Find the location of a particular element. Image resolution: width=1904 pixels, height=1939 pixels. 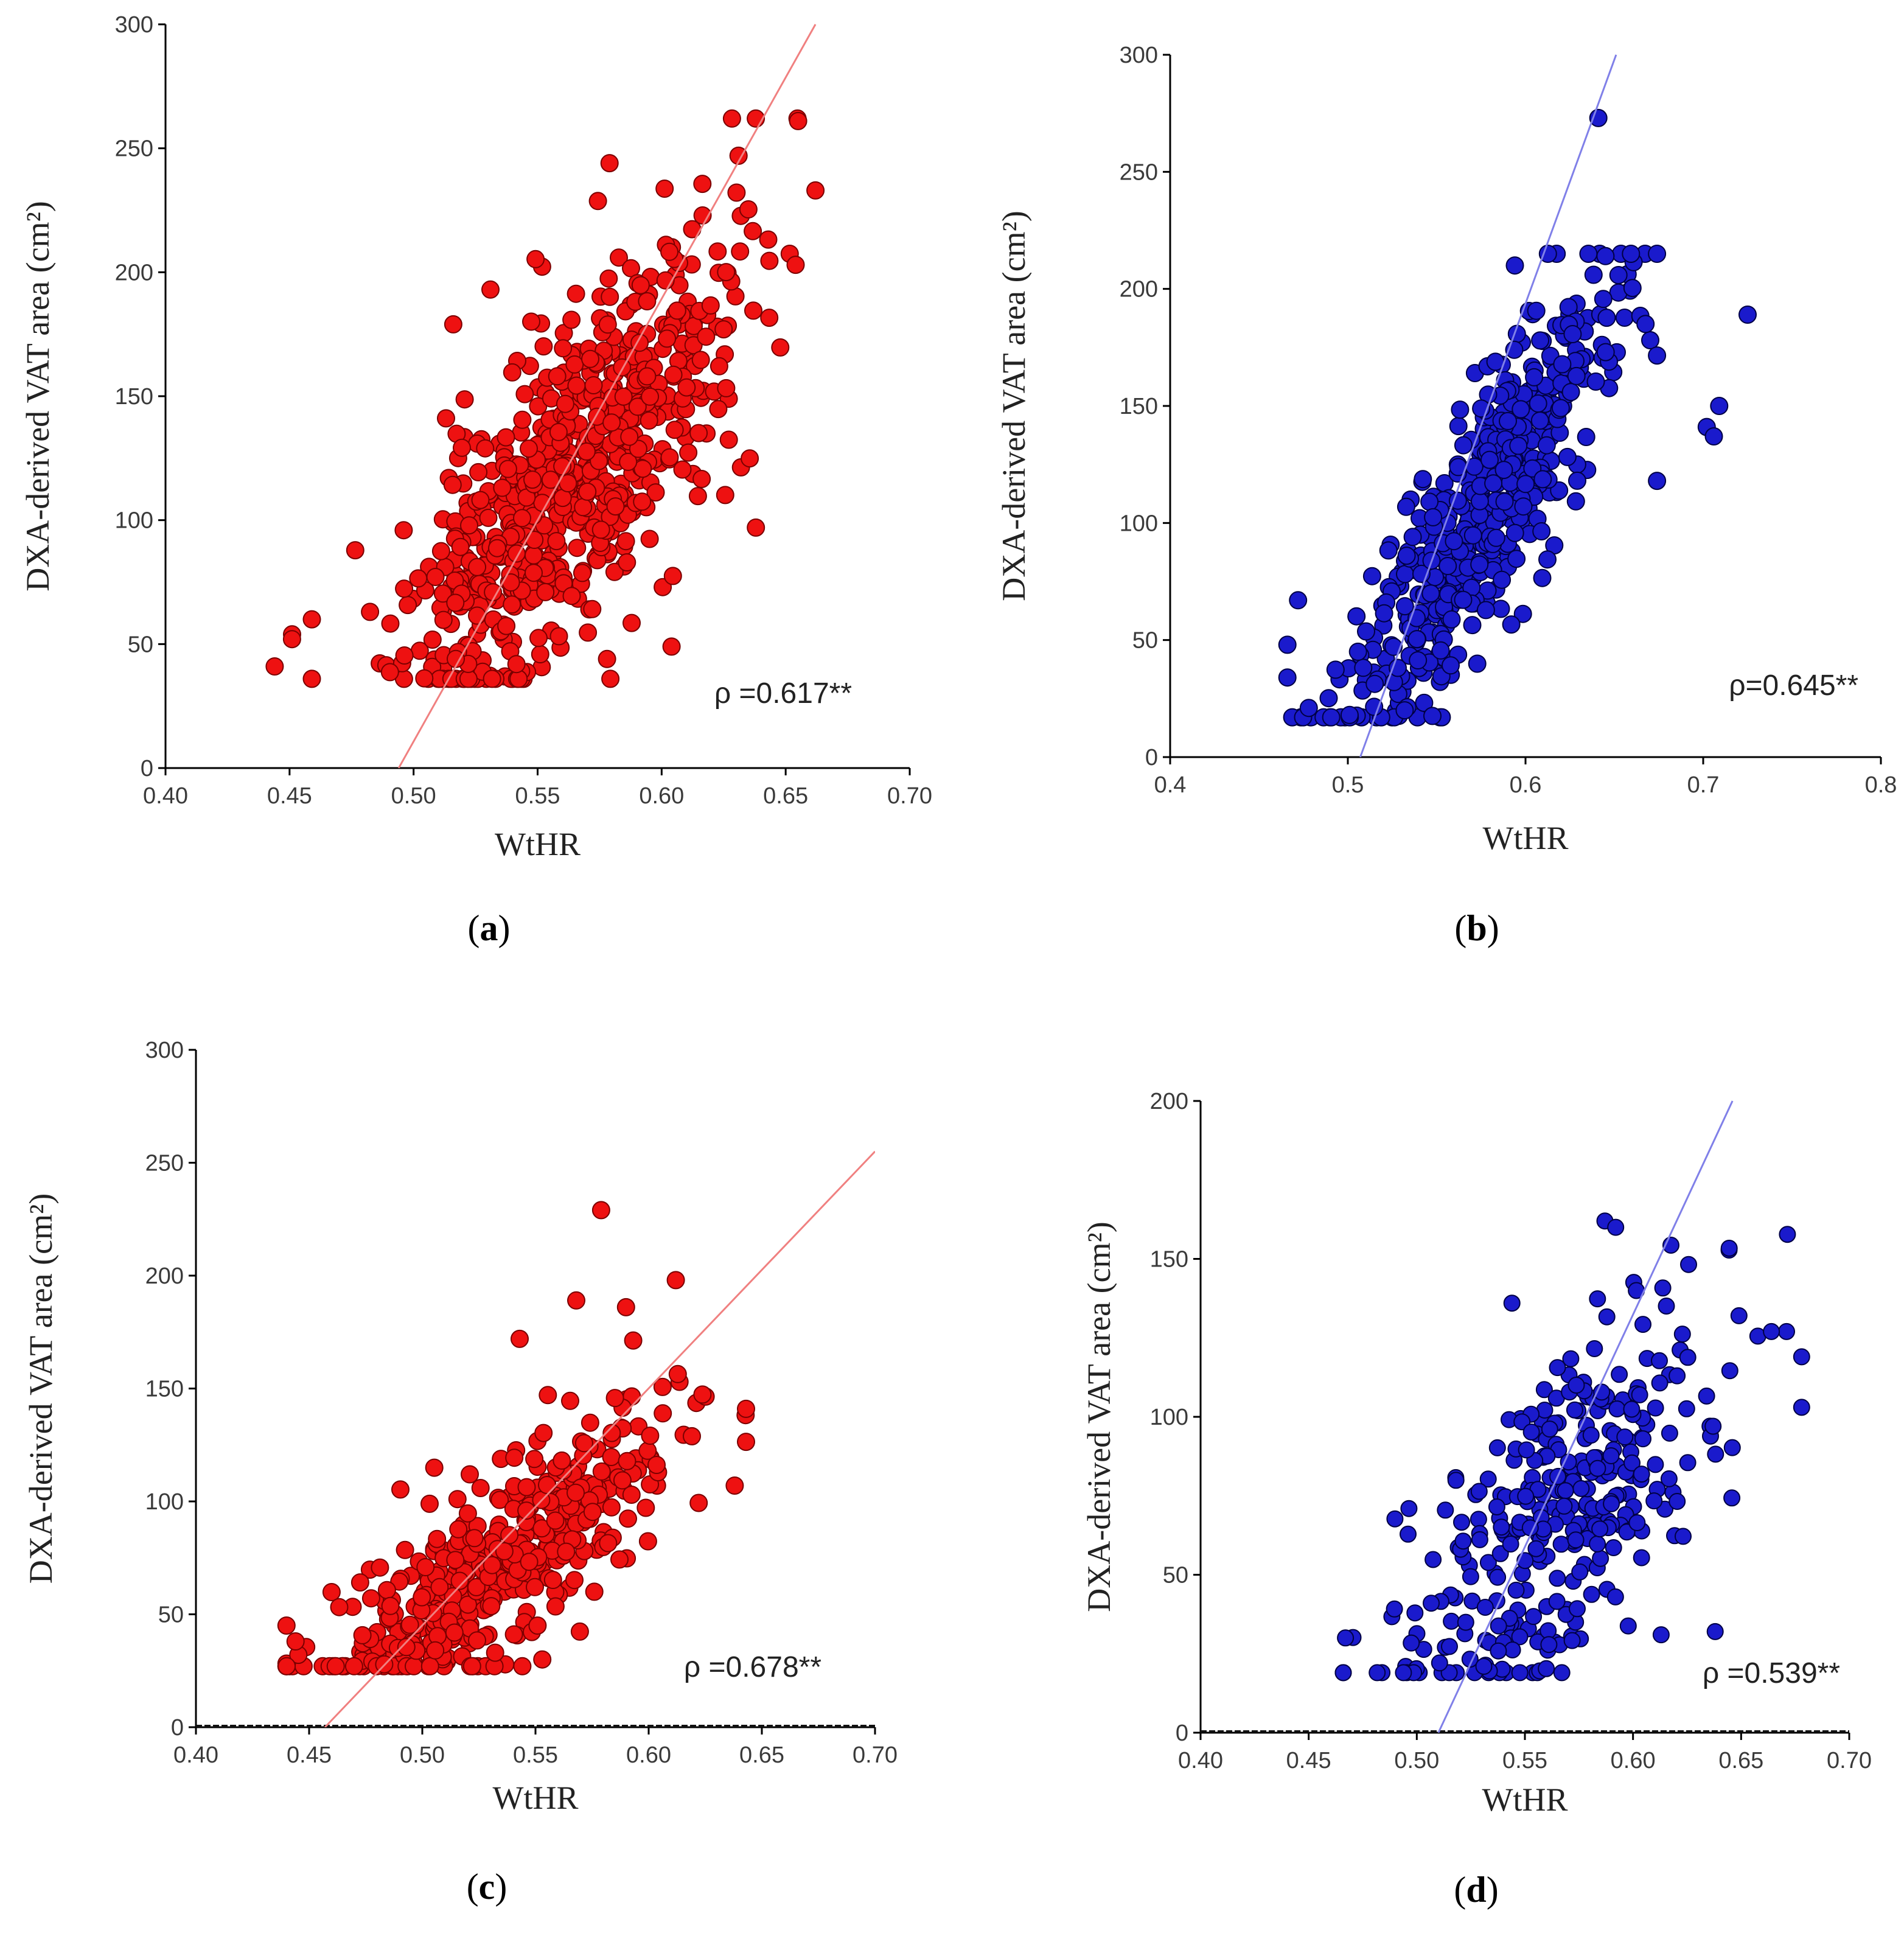

scatter-points is located at coordinates (516, 1438).